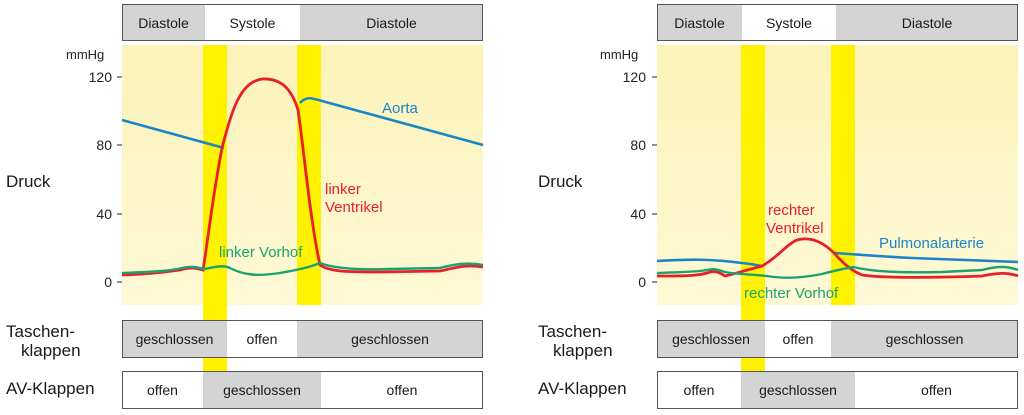 The image size is (1024, 415). Describe the element at coordinates (798, 339) in the screenshot. I see `right-taschen-offen: offen` at that location.